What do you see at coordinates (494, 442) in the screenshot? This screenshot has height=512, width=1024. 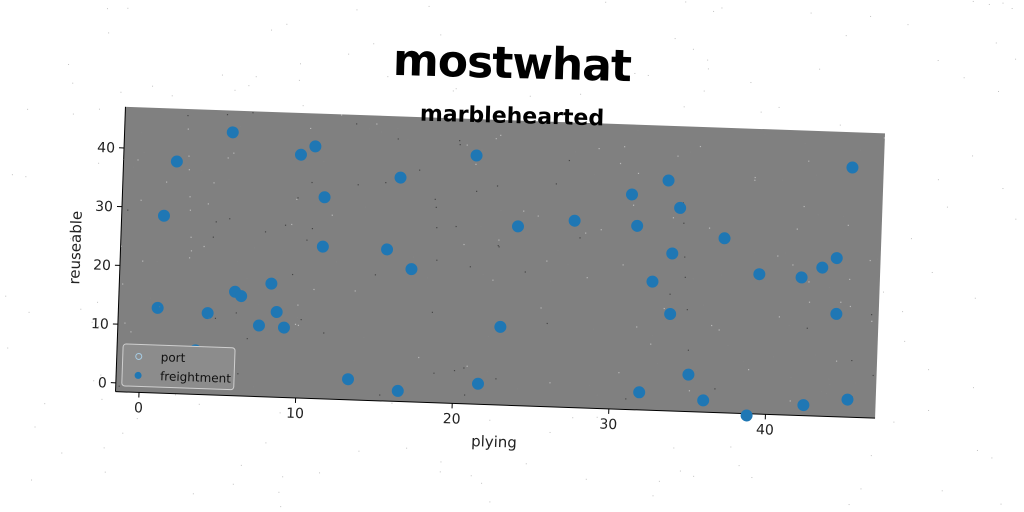 I see `x-axis-label: plying` at bounding box center [494, 442].